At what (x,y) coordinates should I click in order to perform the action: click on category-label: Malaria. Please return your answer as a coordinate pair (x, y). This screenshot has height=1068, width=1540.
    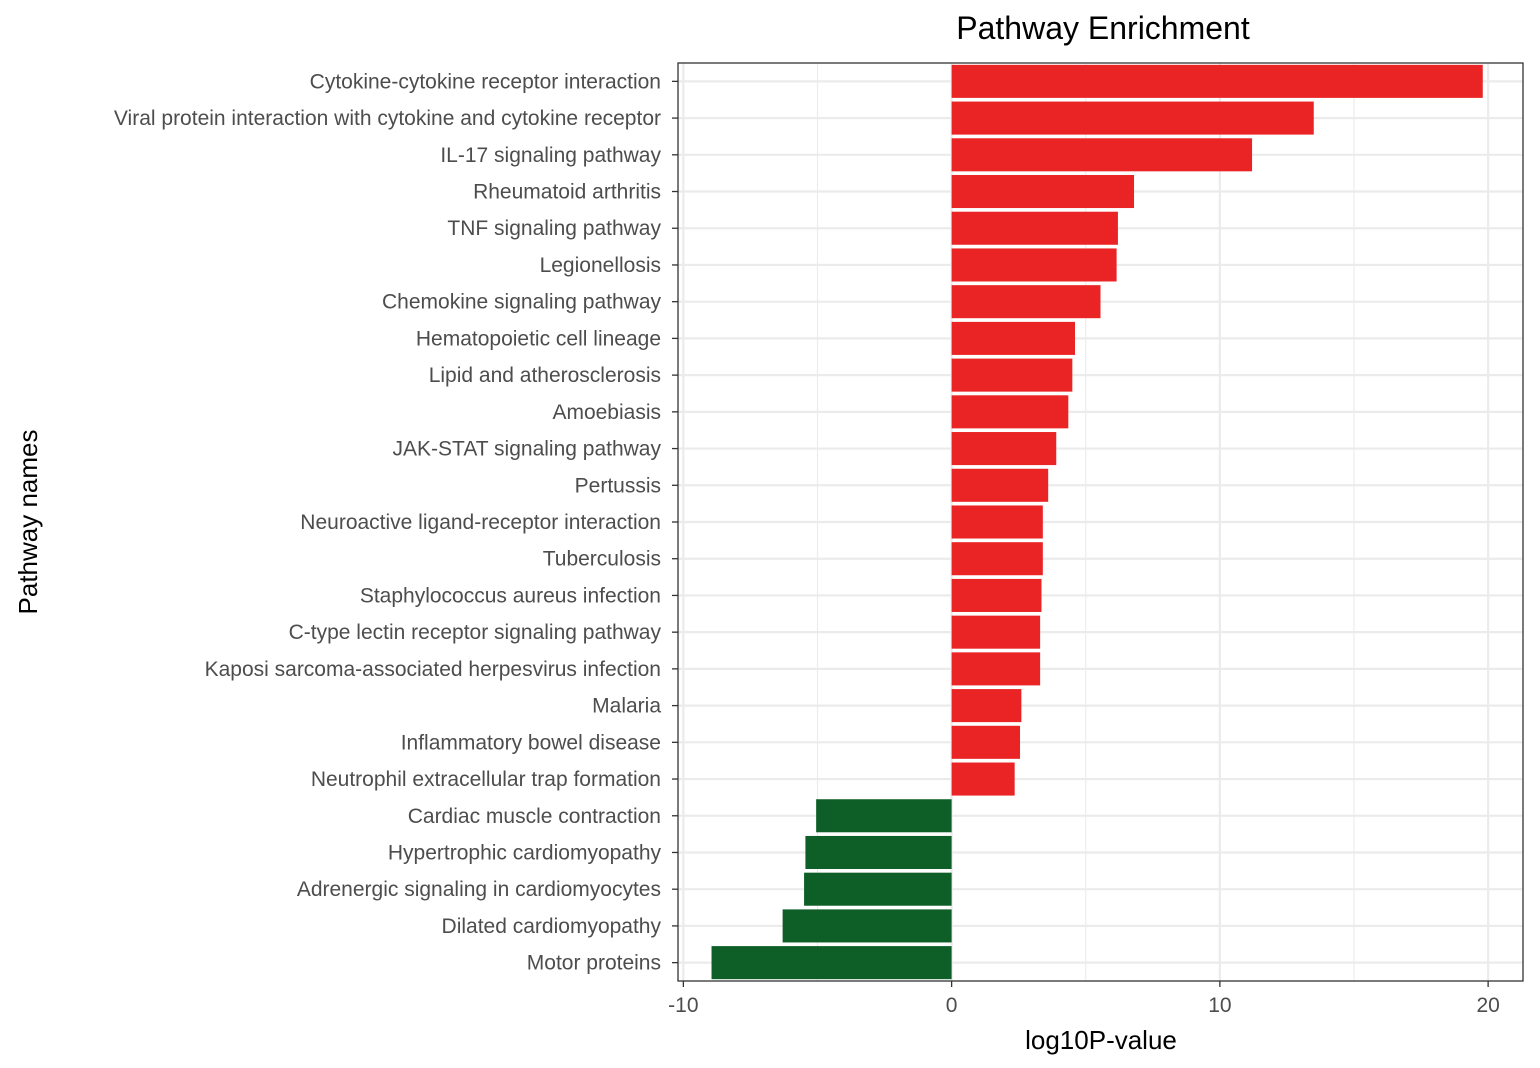
    Looking at the image, I should click on (626, 706).